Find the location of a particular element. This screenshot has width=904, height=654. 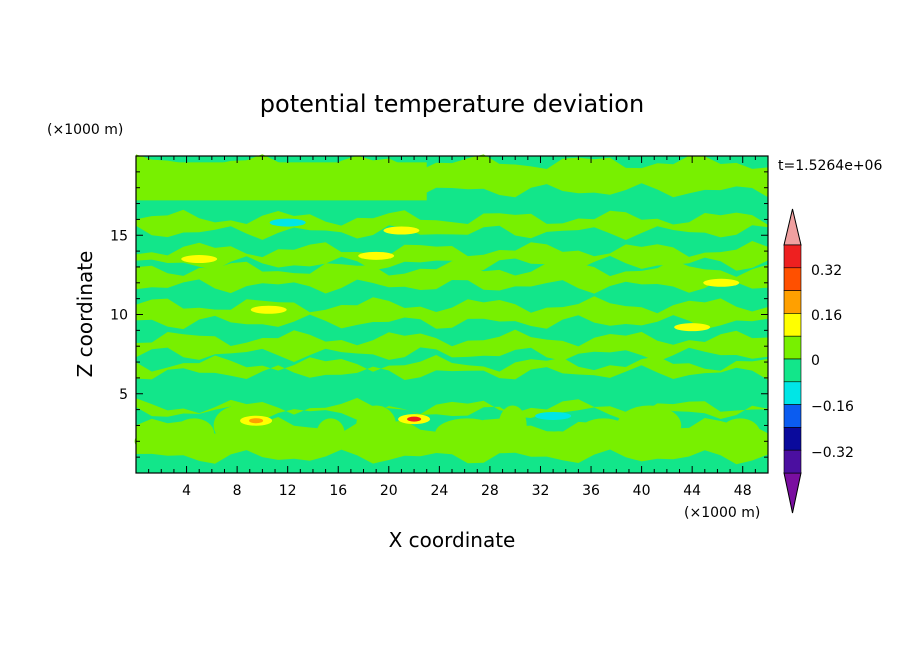

x-tick-label: 32 is located at coordinates (541, 491).